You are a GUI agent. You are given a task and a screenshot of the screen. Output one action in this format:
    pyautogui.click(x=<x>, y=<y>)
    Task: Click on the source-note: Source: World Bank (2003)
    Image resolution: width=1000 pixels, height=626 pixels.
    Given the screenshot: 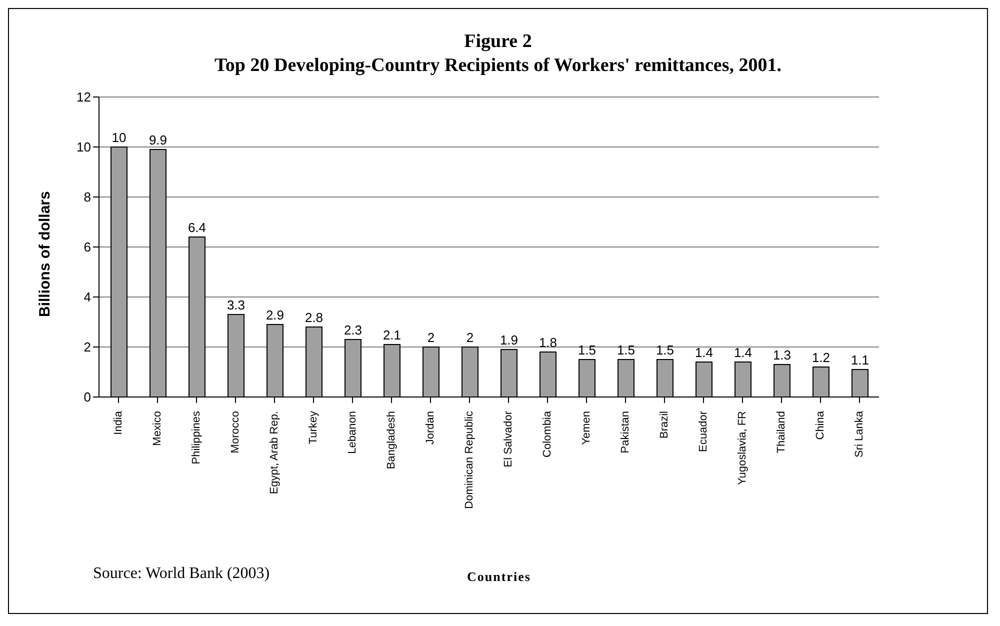 What is the action you would take?
    pyautogui.click(x=181, y=574)
    